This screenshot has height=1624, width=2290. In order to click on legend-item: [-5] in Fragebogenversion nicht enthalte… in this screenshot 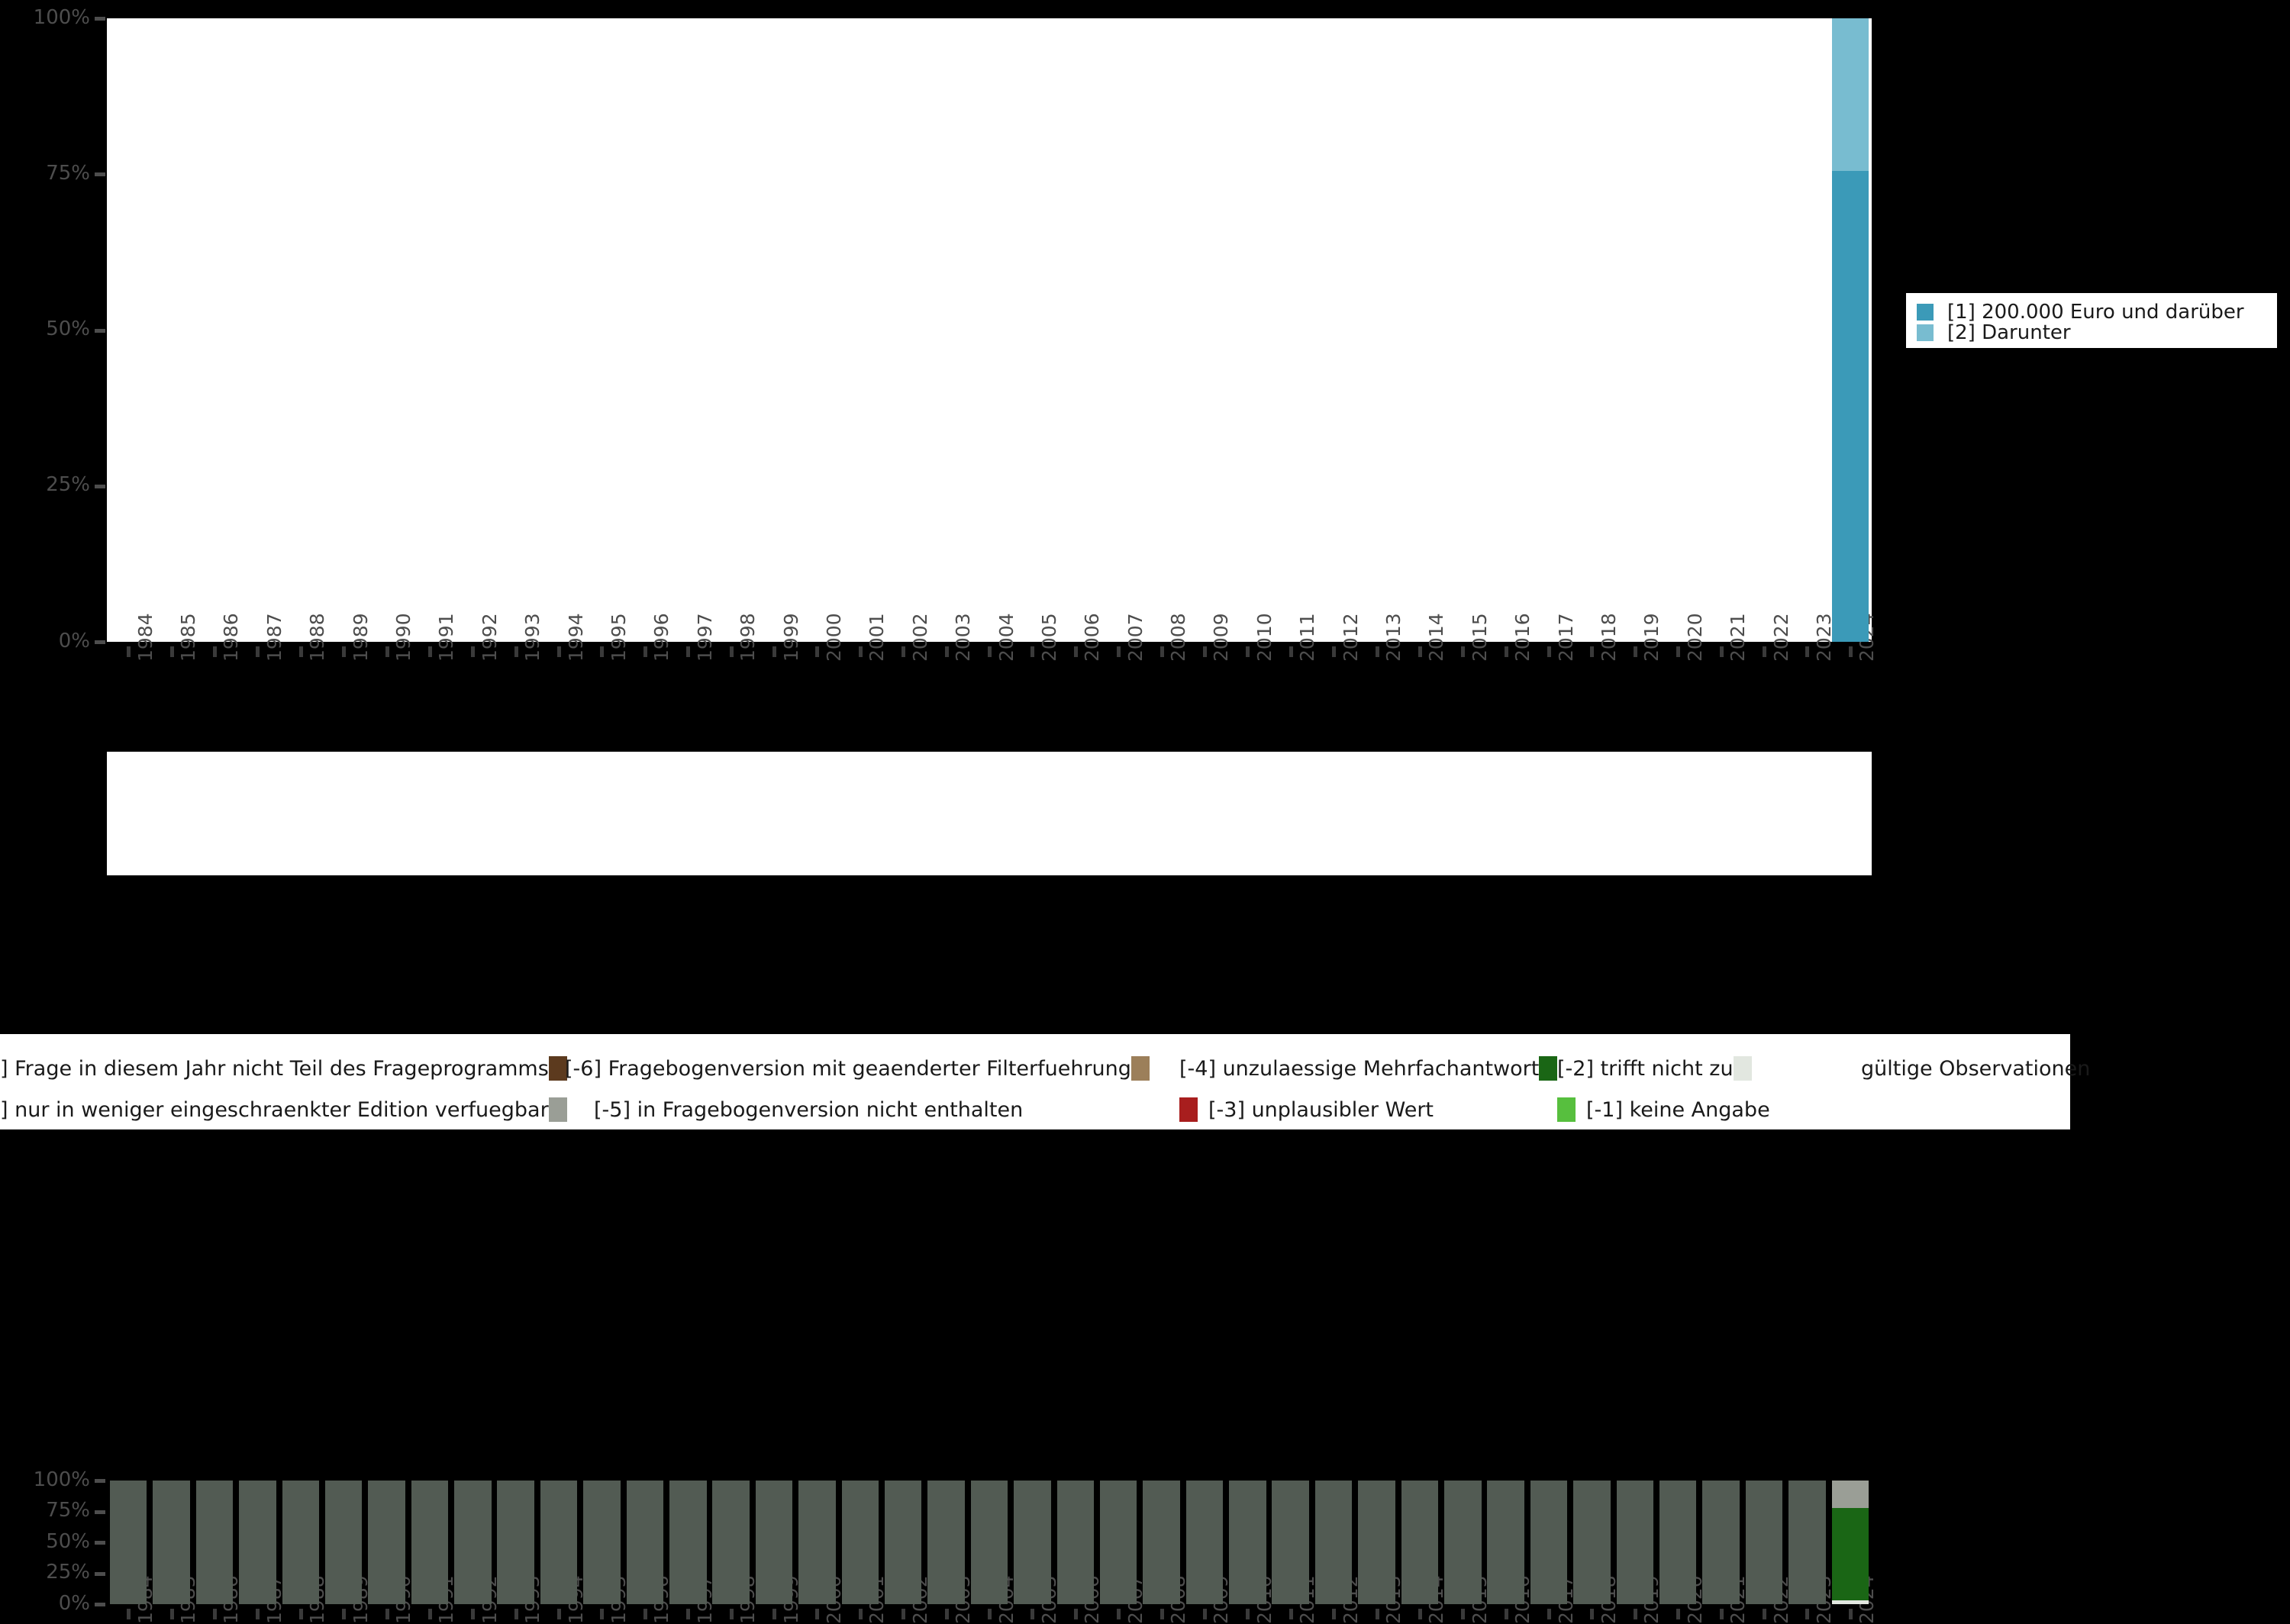, I will do `click(794, 1110)`.